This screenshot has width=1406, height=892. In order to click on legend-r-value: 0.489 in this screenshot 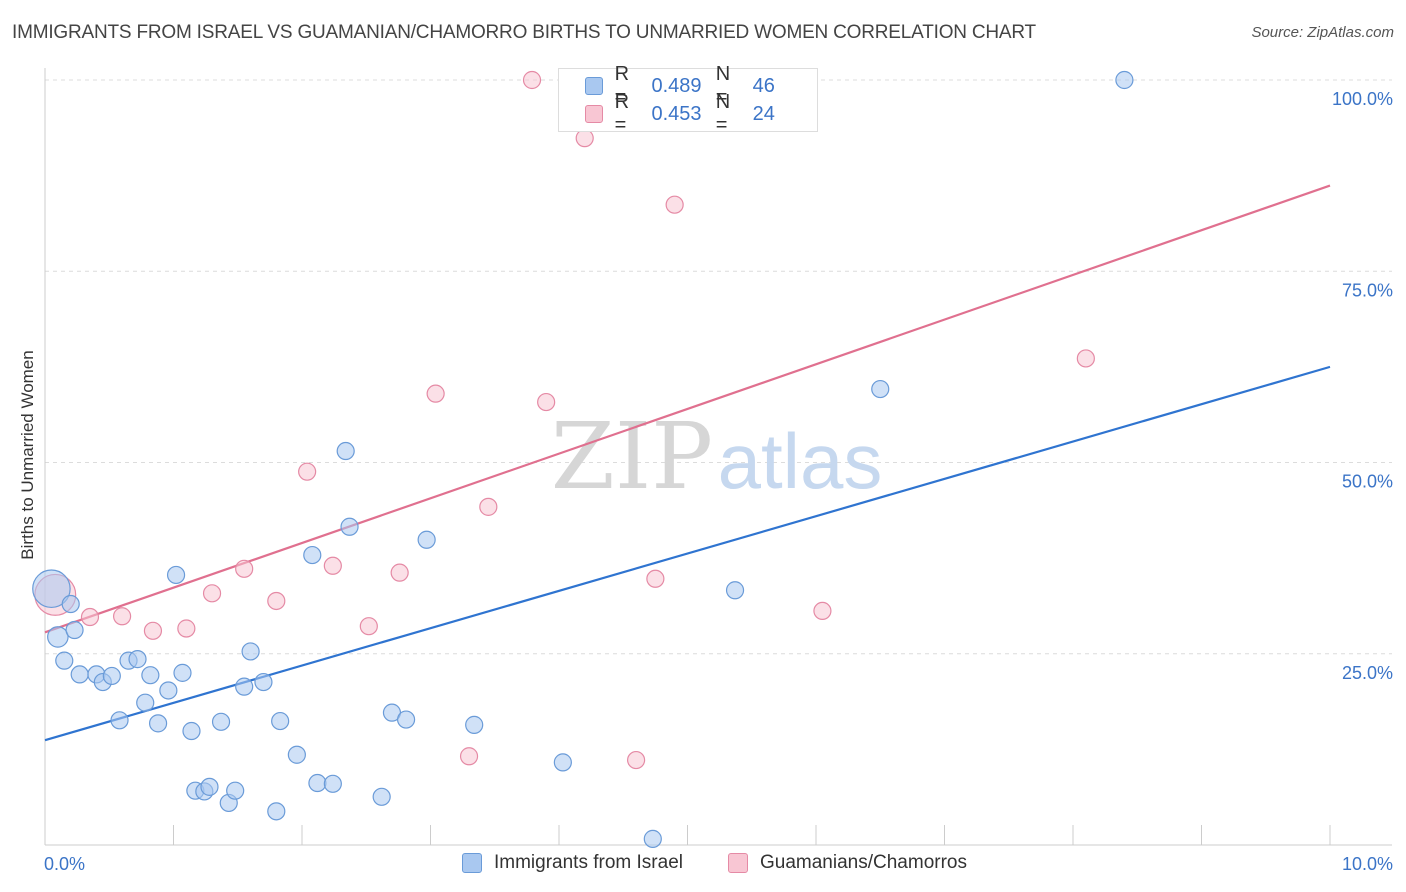, I will do `click(676, 85)`.